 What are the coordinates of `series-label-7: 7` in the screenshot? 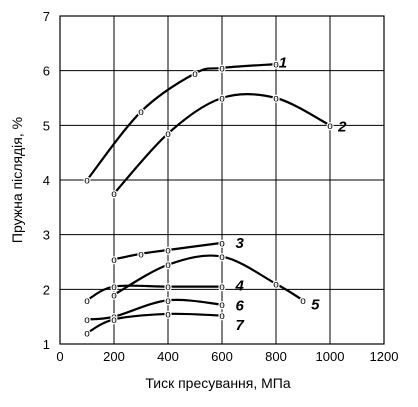 It's located at (240, 325).